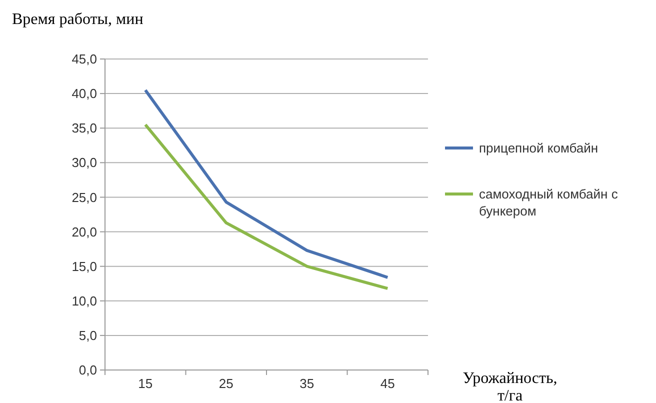 Image resolution: width=656 pixels, height=403 pixels. What do you see at coordinates (84, 197) in the screenshot?
I see `y-tick-label: 25,0` at bounding box center [84, 197].